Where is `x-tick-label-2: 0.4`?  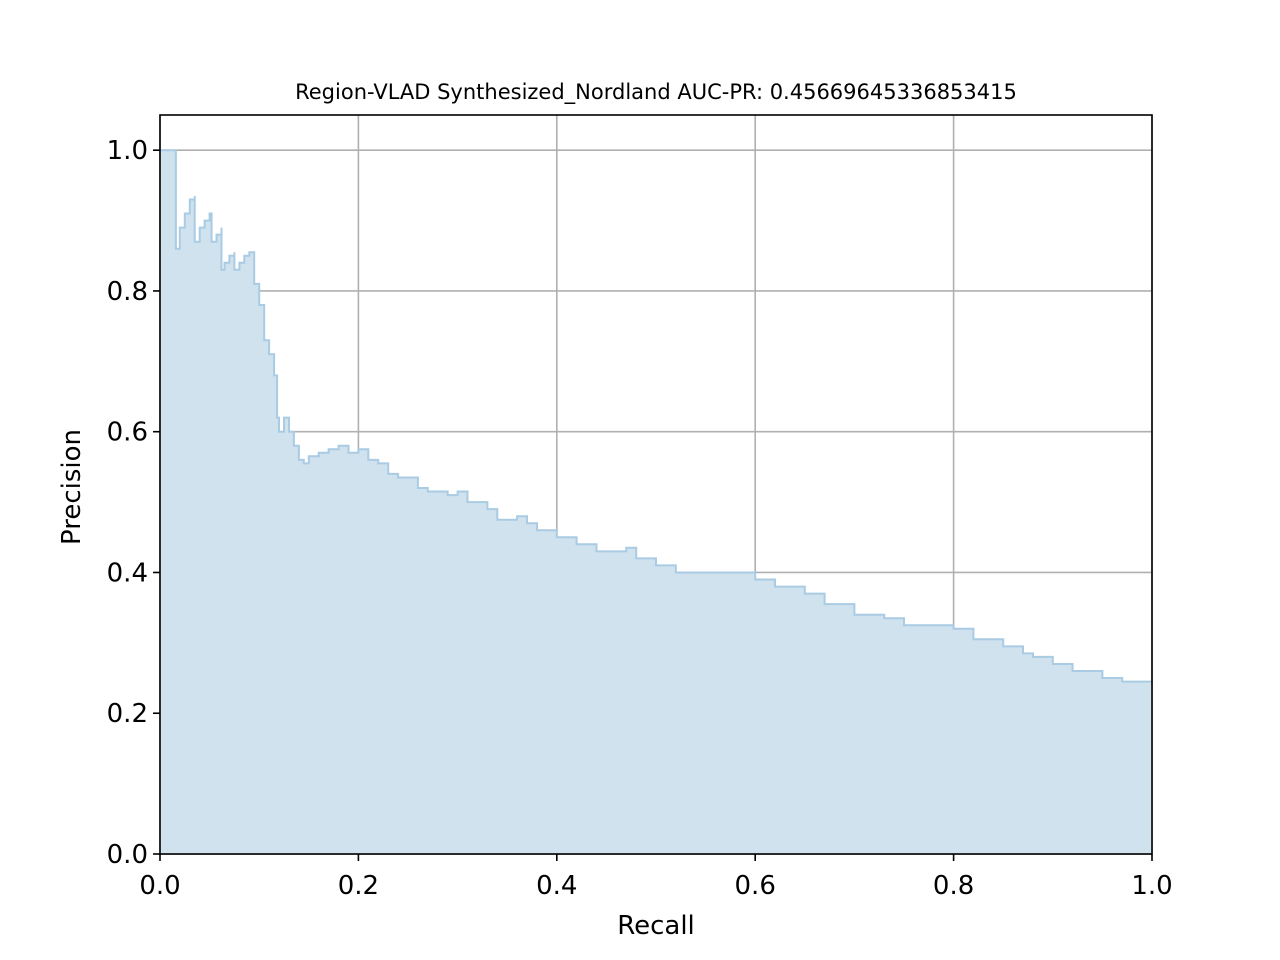 x-tick-label-2: 0.4 is located at coordinates (556, 886).